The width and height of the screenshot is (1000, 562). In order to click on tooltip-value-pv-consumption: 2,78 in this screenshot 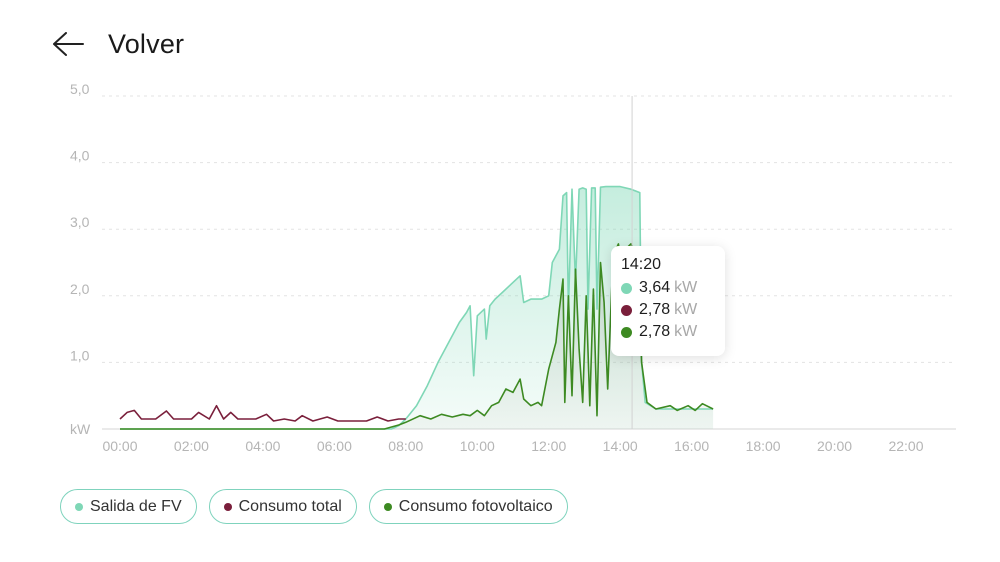, I will do `click(655, 331)`.